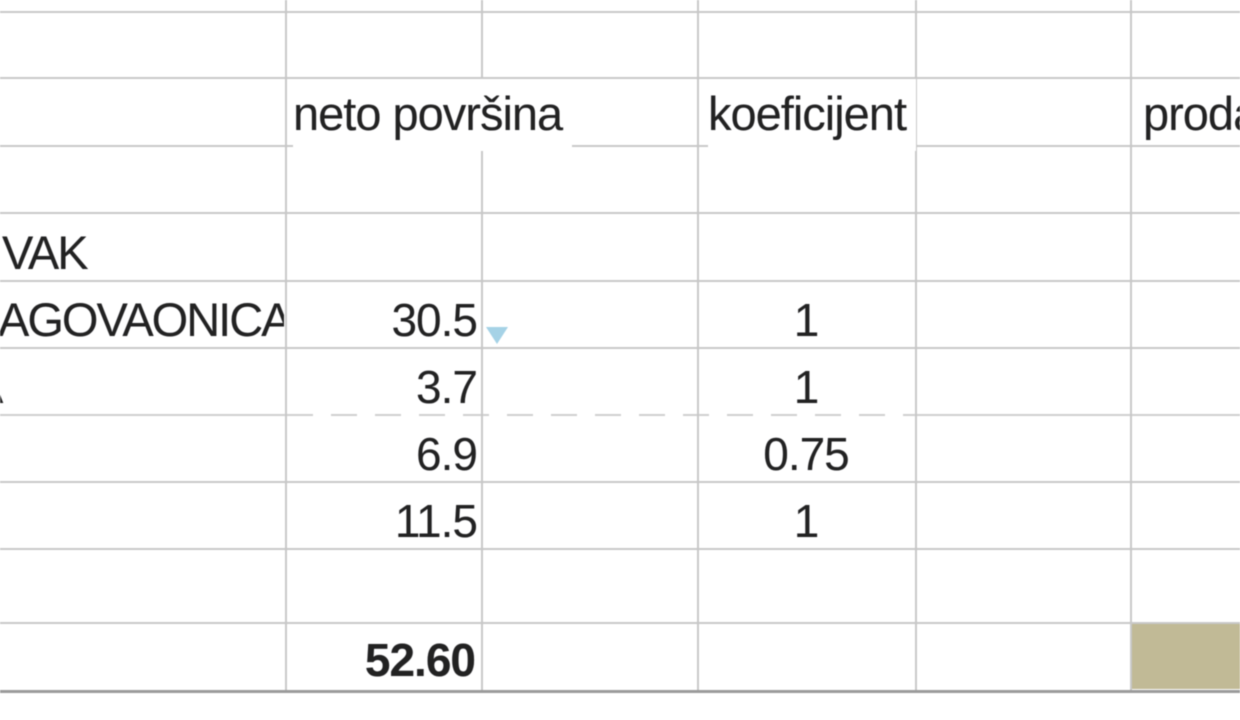  I want to click on dropdown-triangle-icon, so click(497, 335).